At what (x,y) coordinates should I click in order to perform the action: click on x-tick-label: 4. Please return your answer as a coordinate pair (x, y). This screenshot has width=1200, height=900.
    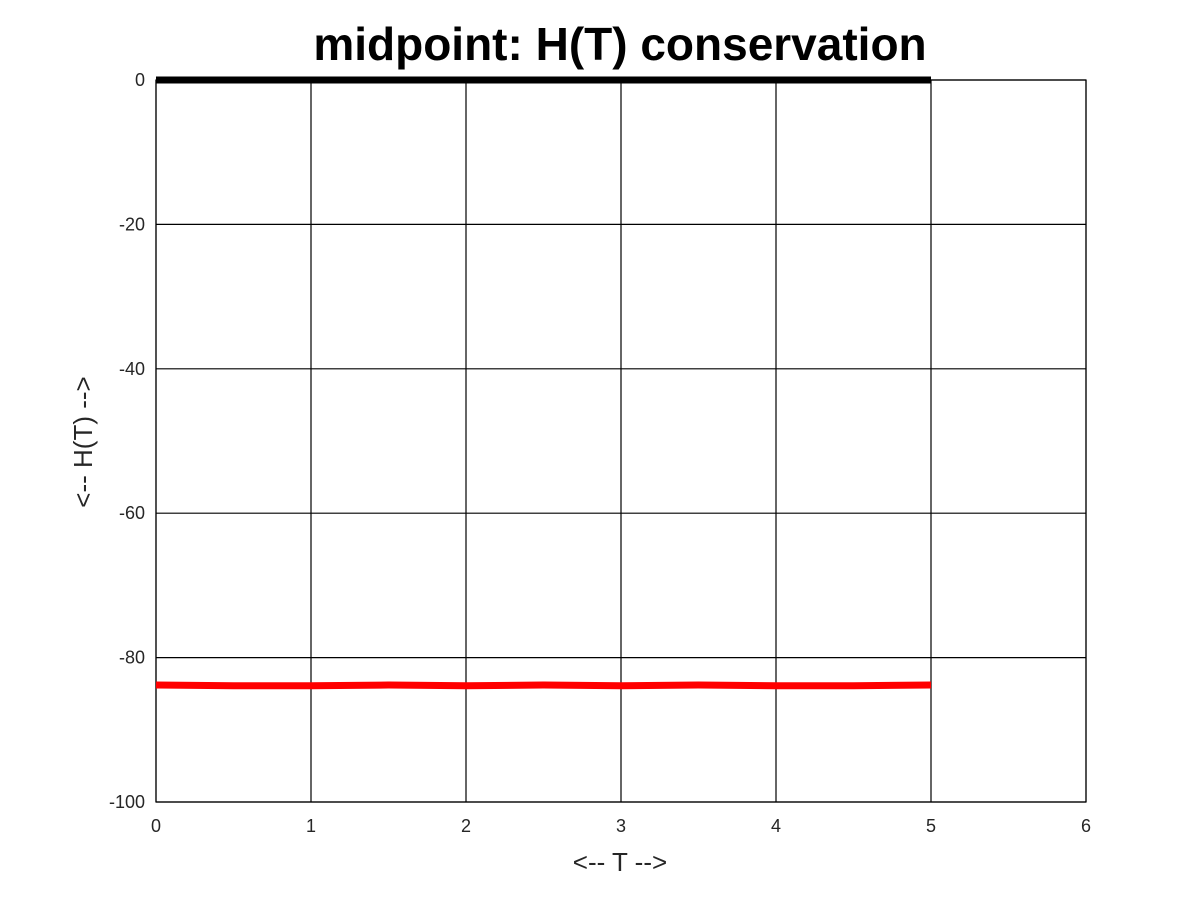
    Looking at the image, I should click on (776, 826).